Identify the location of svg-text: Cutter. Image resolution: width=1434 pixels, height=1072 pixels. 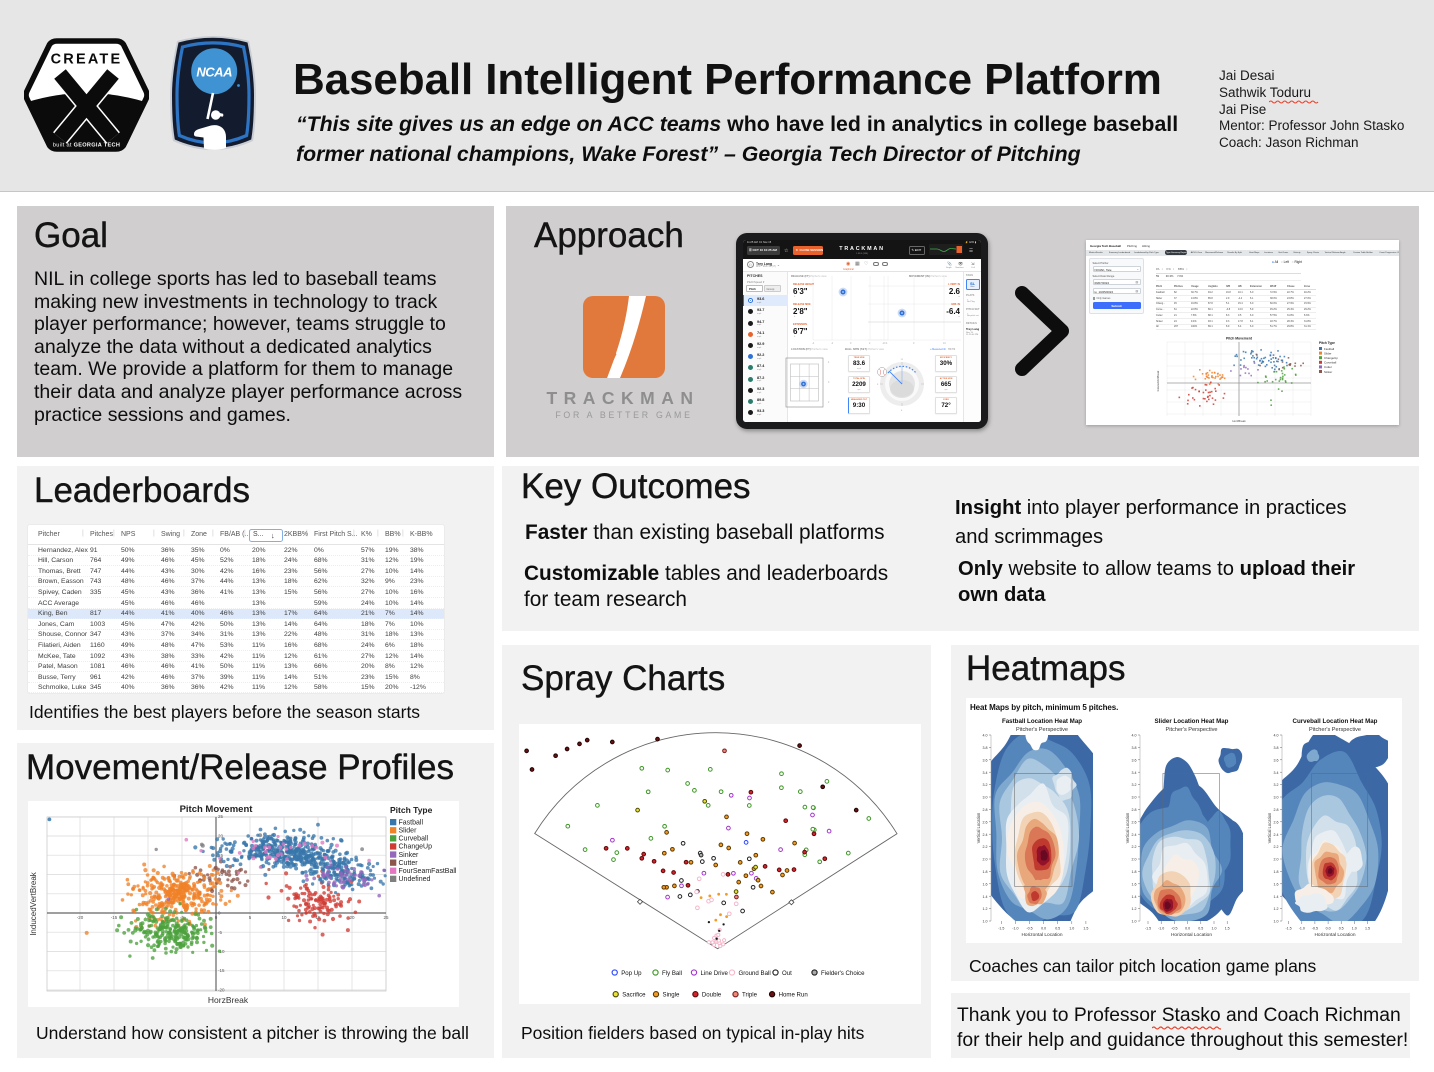
(1328, 367).